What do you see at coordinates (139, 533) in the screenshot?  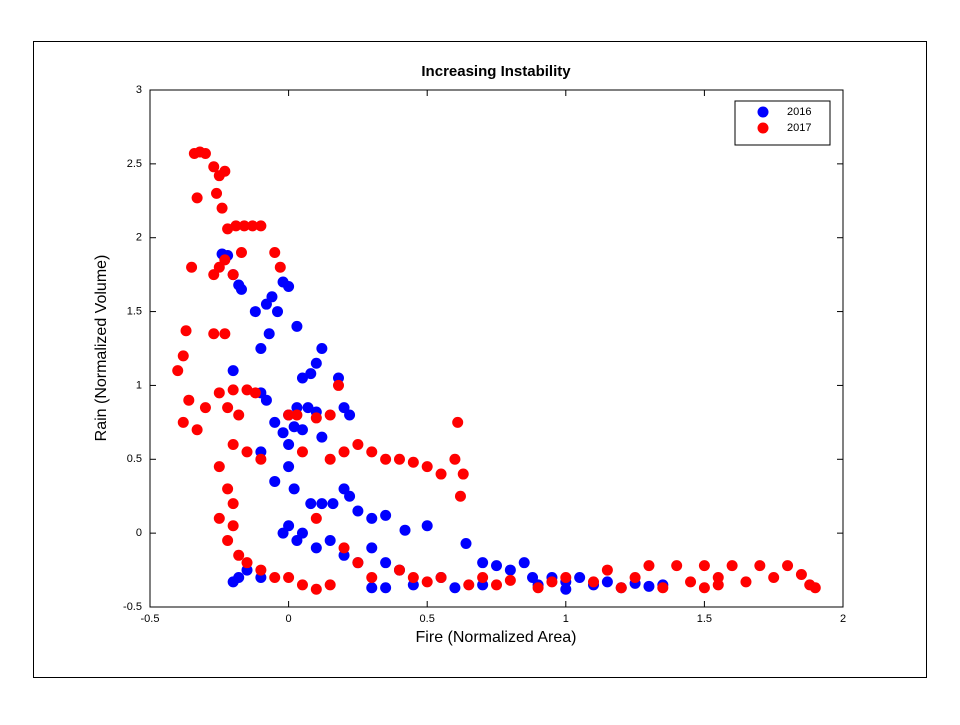 I see `y-tick-label: 0` at bounding box center [139, 533].